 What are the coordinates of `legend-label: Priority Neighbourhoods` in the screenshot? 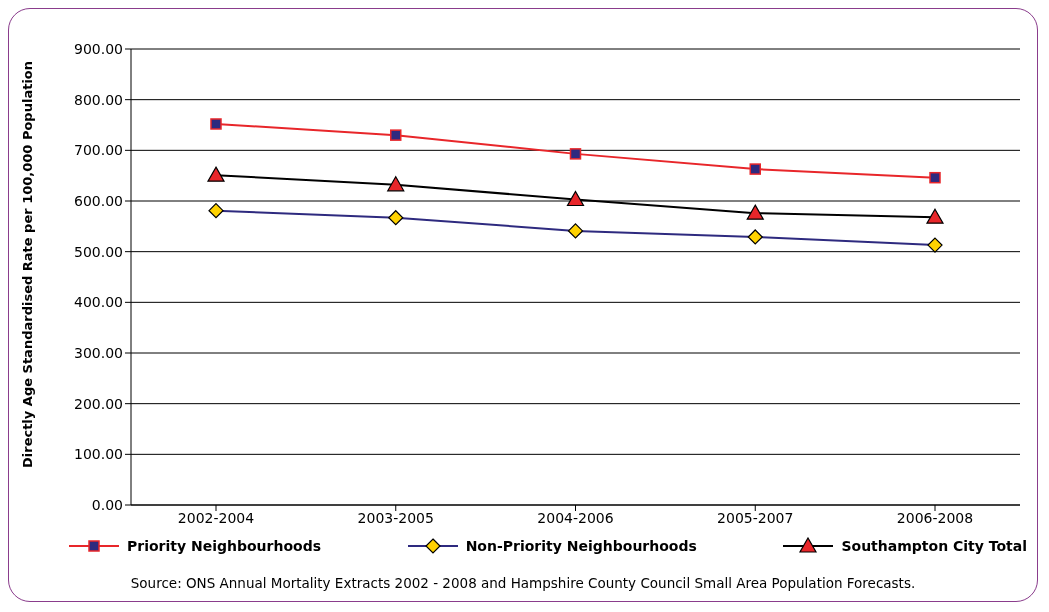 It's located at (224, 546).